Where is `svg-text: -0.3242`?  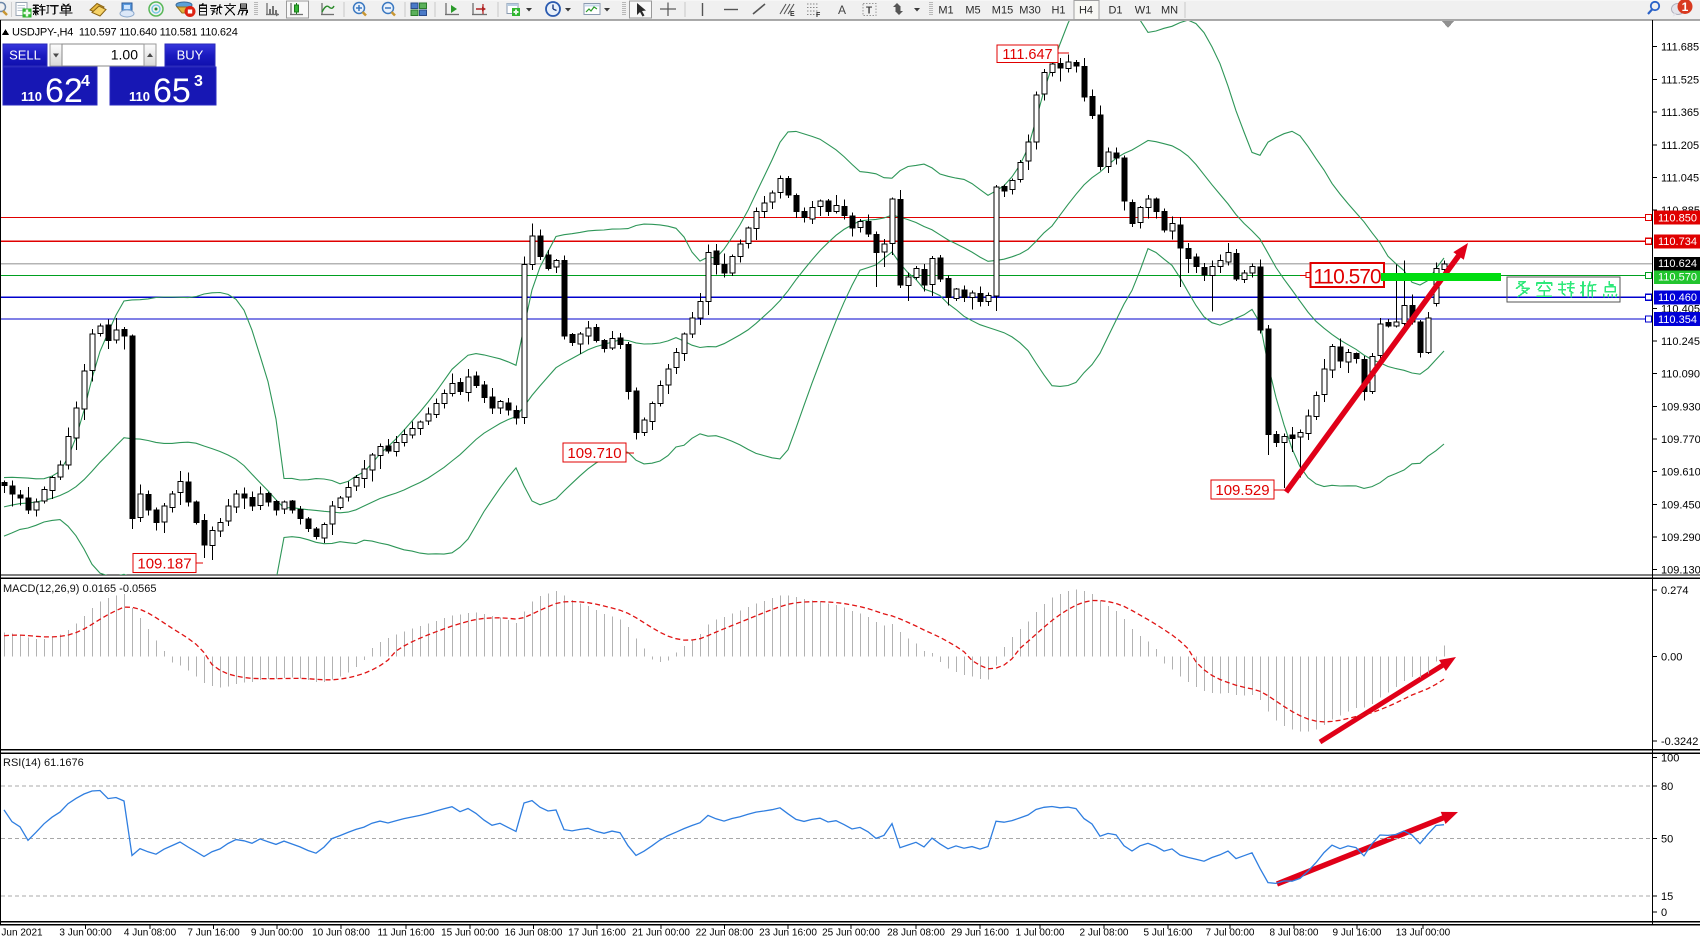 svg-text: -0.3242 is located at coordinates (1679, 742).